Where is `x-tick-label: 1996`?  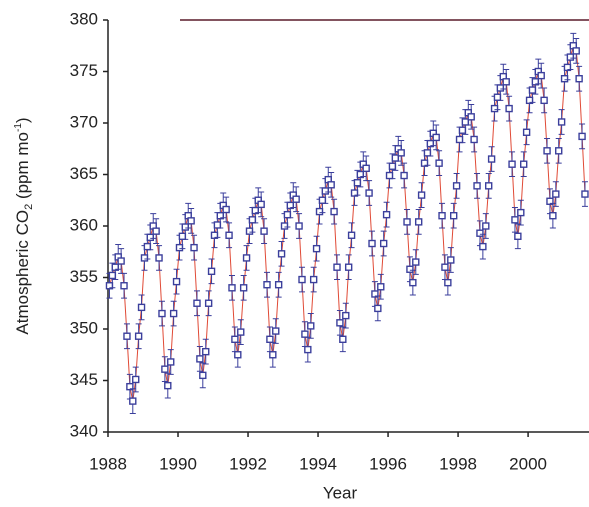 x-tick-label: 1996 is located at coordinates (388, 463).